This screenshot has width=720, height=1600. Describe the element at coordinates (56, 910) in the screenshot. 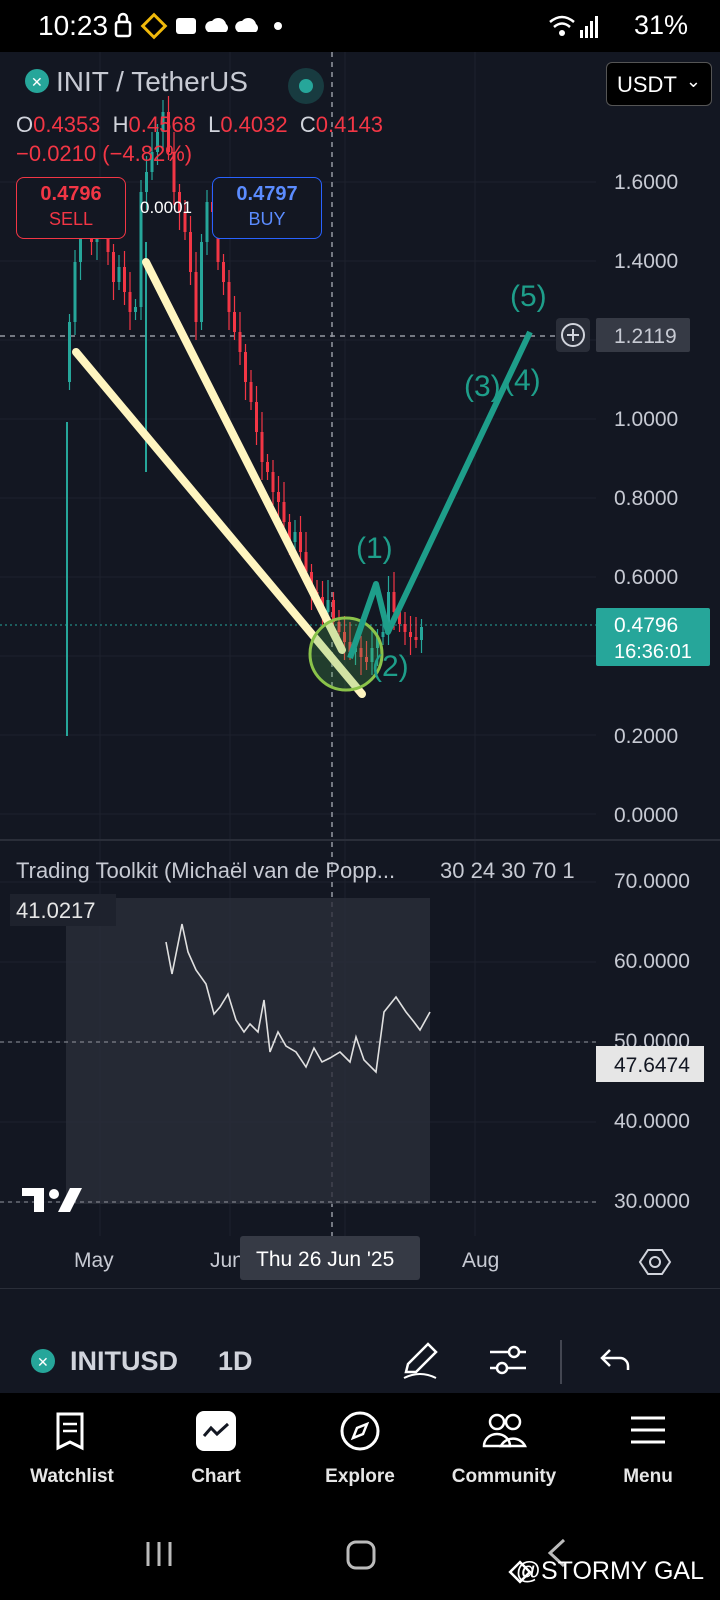

I see `indicator-value: 41.0217` at that location.